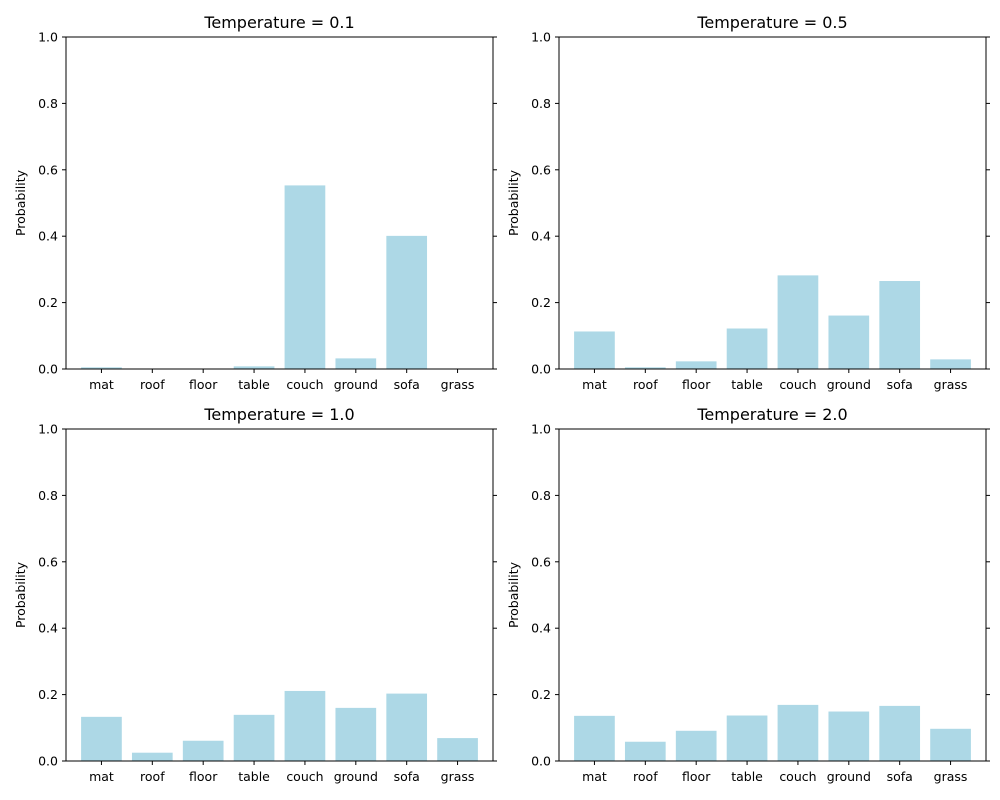 This screenshot has width=1000, height=800. What do you see at coordinates (278, 414) in the screenshot?
I see `subplot-title: Temperature = 1.0` at bounding box center [278, 414].